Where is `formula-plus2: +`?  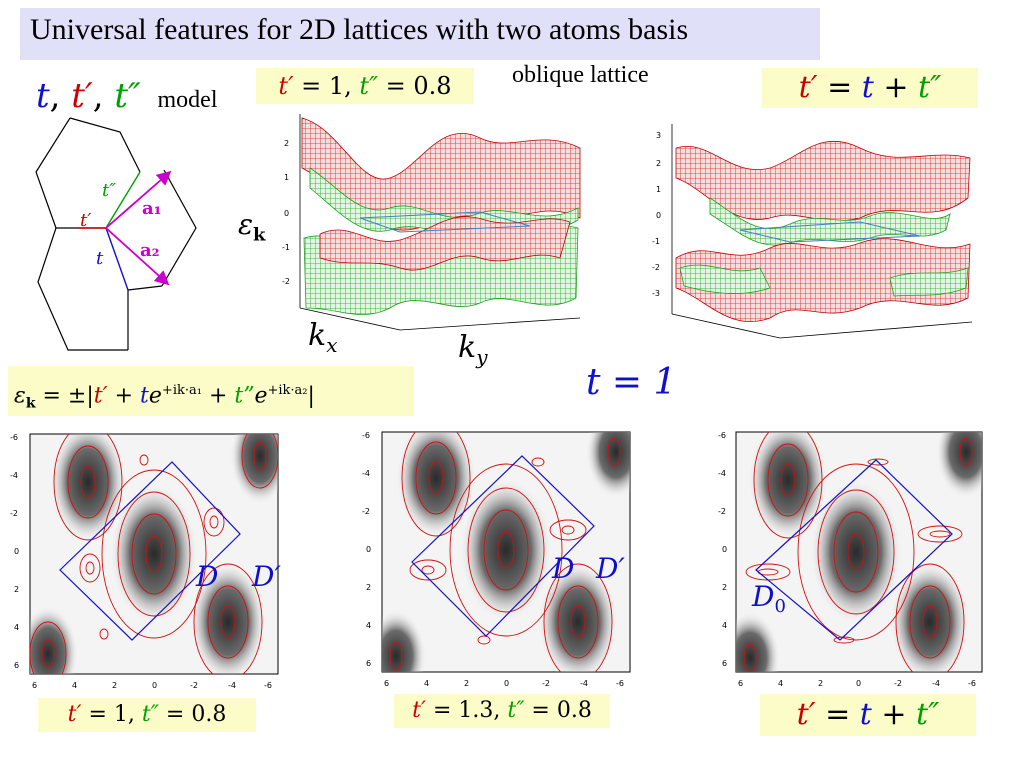
formula-plus2: + is located at coordinates (218, 396).